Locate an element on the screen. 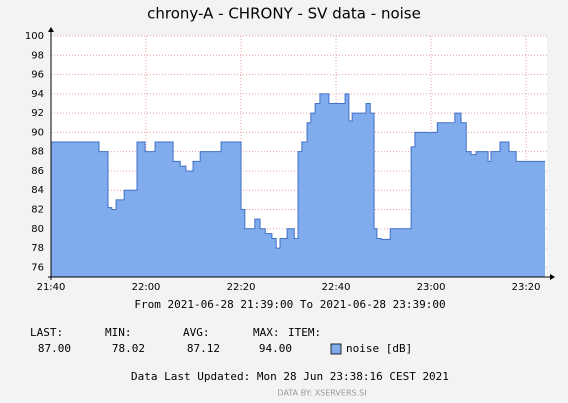 Image resolution: width=568 pixels, height=403 pixels. x-tick-label: 23:20 is located at coordinates (526, 287).